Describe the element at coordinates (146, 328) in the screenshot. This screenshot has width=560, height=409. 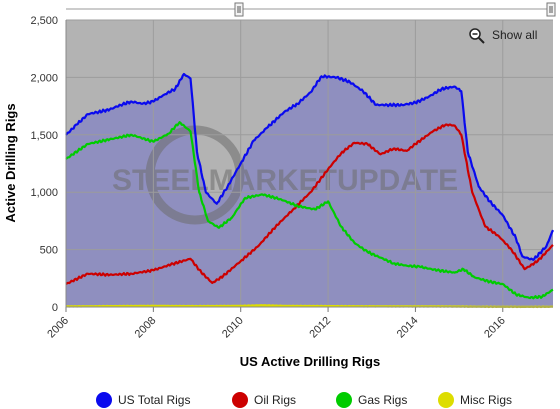
I see `x-tick-label: 2008` at that location.